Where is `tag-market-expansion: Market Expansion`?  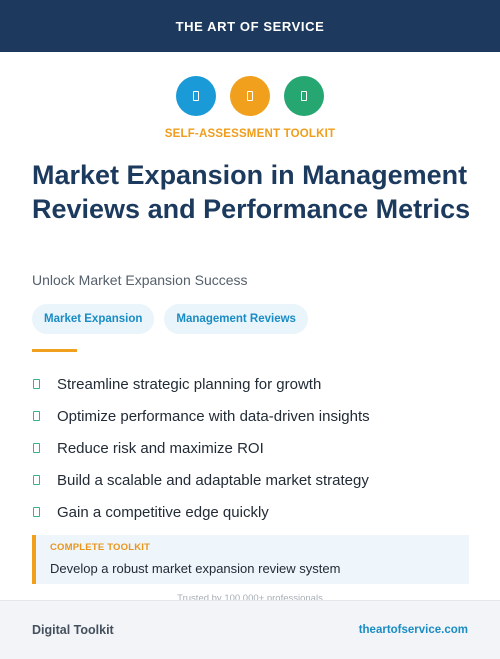
tag-market-expansion: Market Expansion is located at coordinates (93, 319).